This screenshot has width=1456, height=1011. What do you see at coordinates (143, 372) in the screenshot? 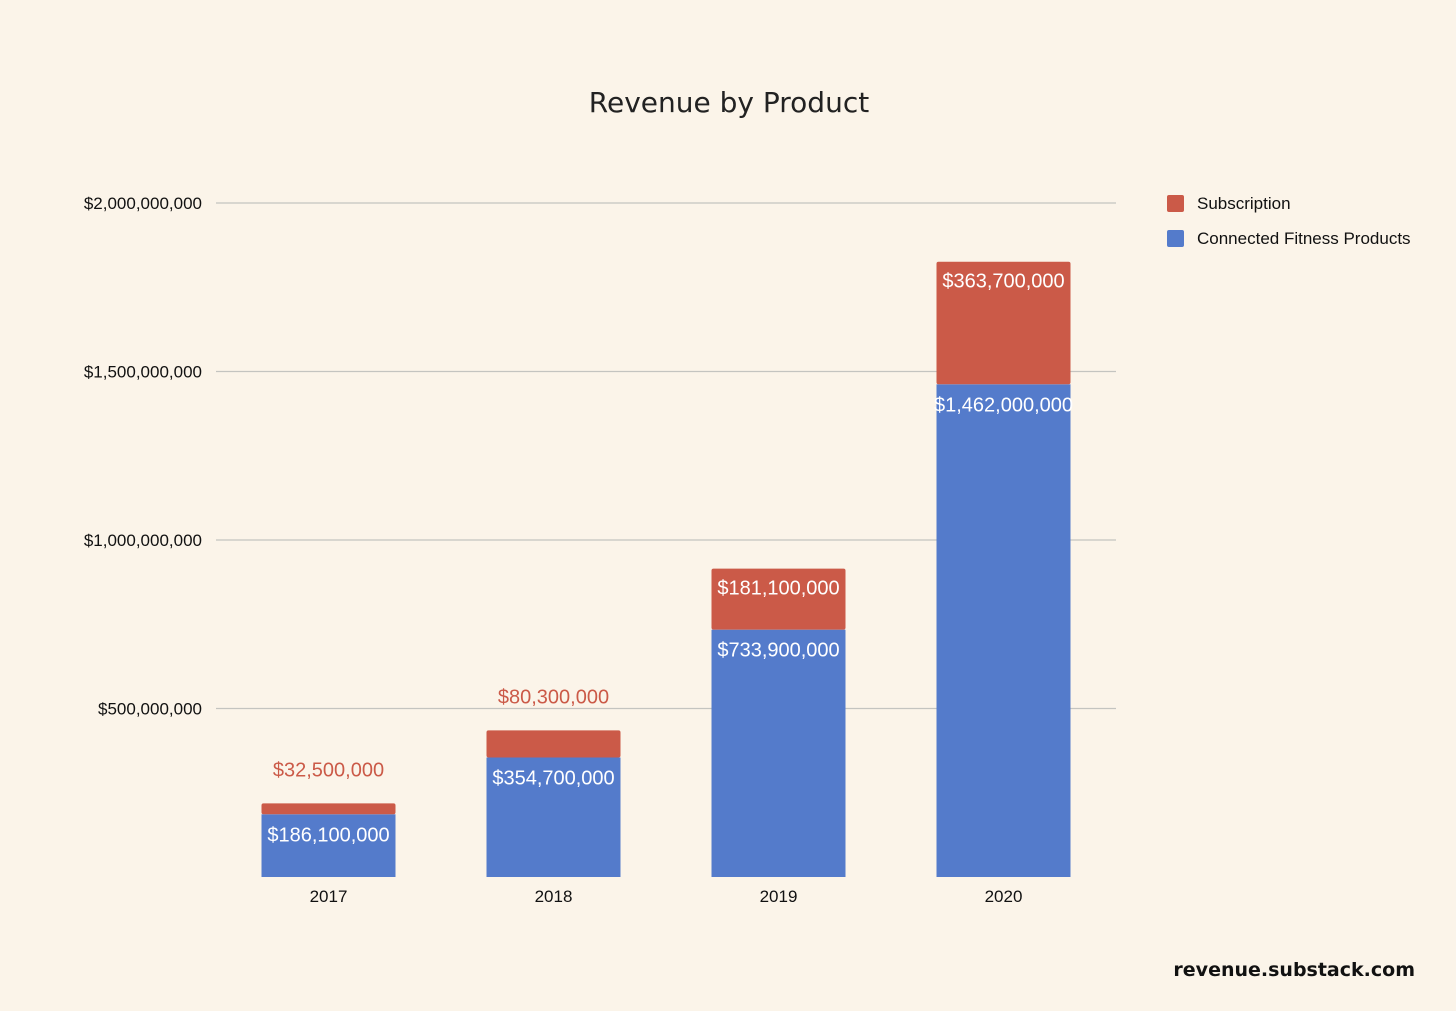
I see `y-tick-label: $1,500,000,000` at bounding box center [143, 372].